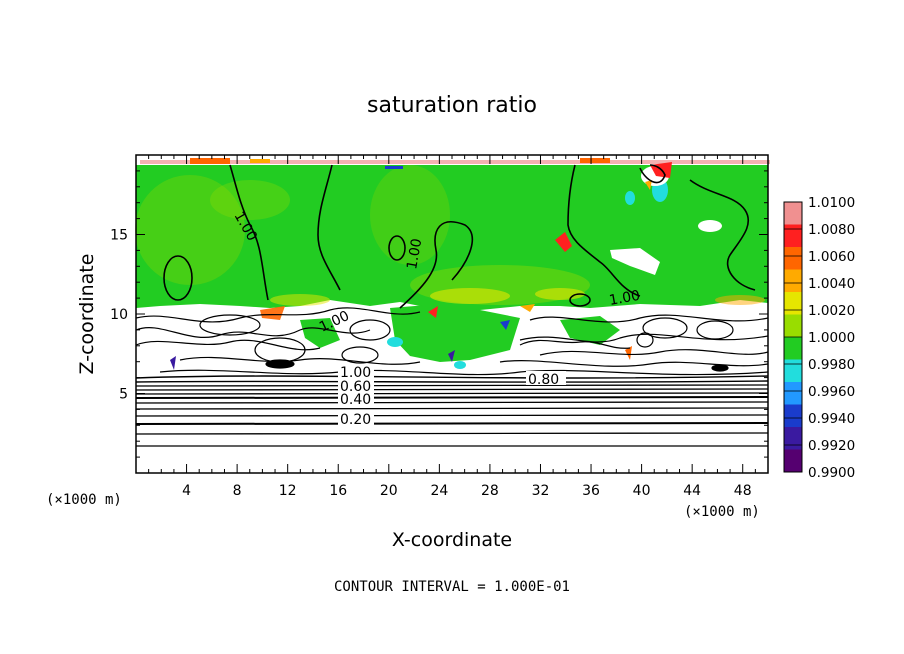  What do you see at coordinates (186, 491) in the screenshot?
I see `x-tick-label: 4` at bounding box center [186, 491].